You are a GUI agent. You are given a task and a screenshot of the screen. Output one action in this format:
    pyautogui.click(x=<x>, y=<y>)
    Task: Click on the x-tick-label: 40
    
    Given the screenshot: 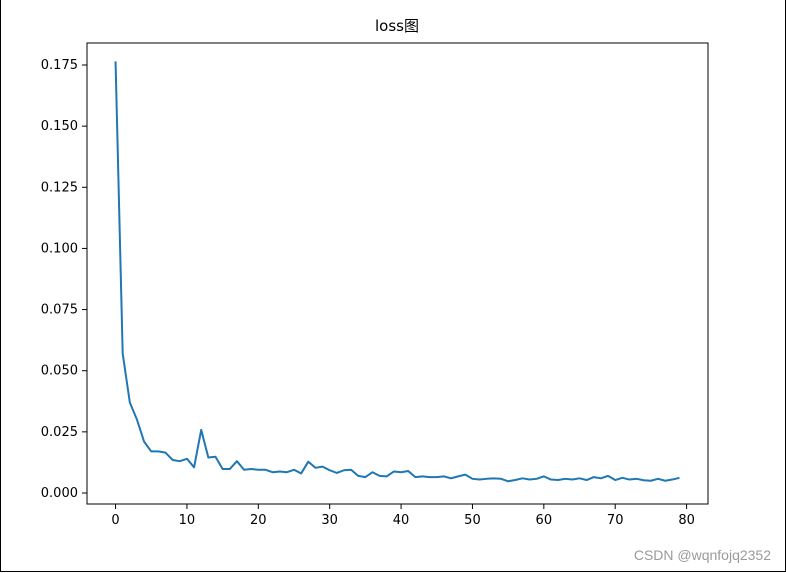 What is the action you would take?
    pyautogui.click(x=401, y=520)
    